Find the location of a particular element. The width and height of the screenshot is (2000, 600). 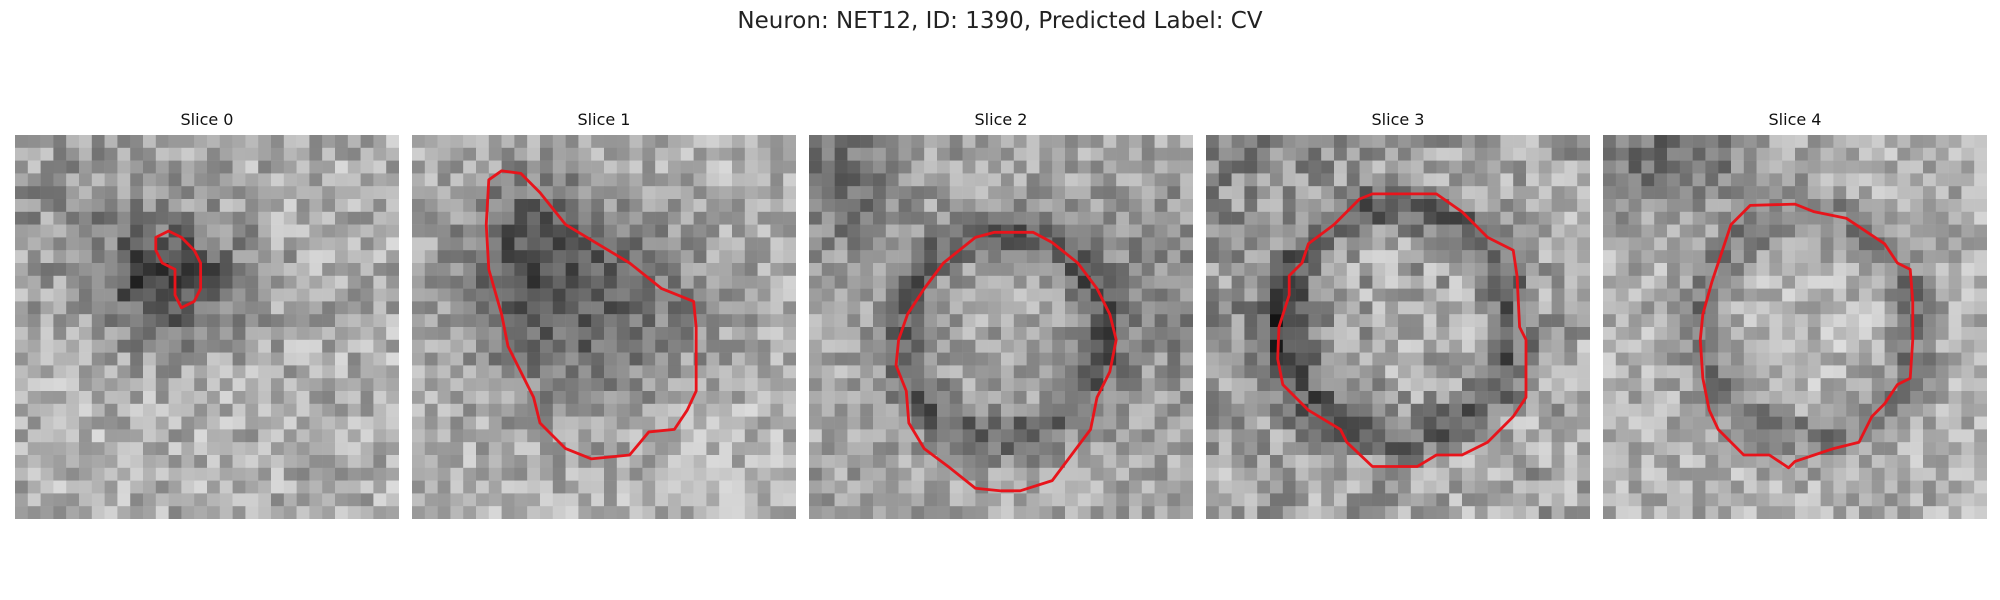

slice-panel-0: Slice 0 is located at coordinates (207, 313).